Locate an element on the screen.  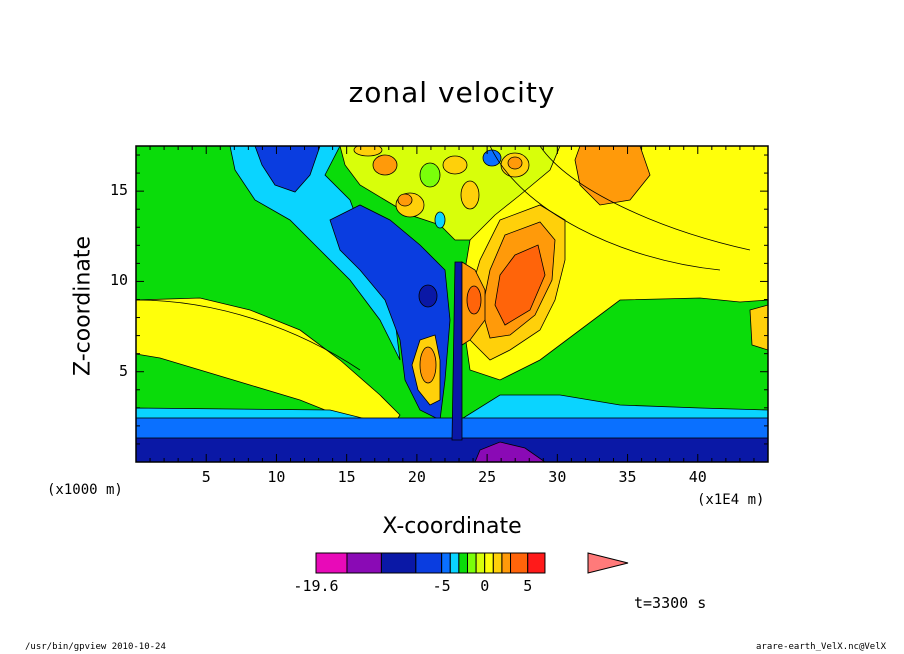
x-tick-label: 10 is located at coordinates (276, 477).